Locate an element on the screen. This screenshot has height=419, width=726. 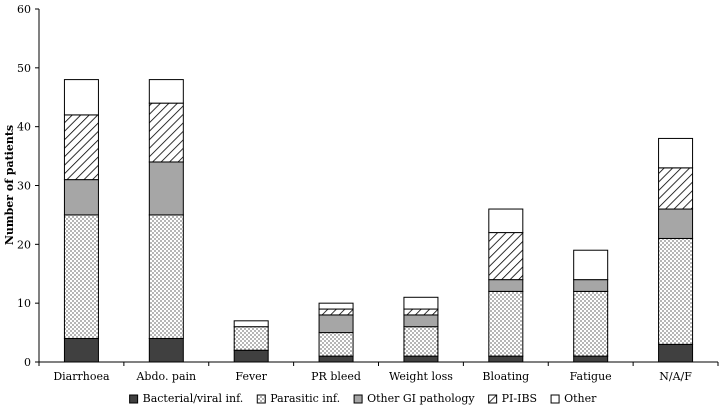
legend-swatch-bacterial-viral-inf is located at coordinates (134, 399).